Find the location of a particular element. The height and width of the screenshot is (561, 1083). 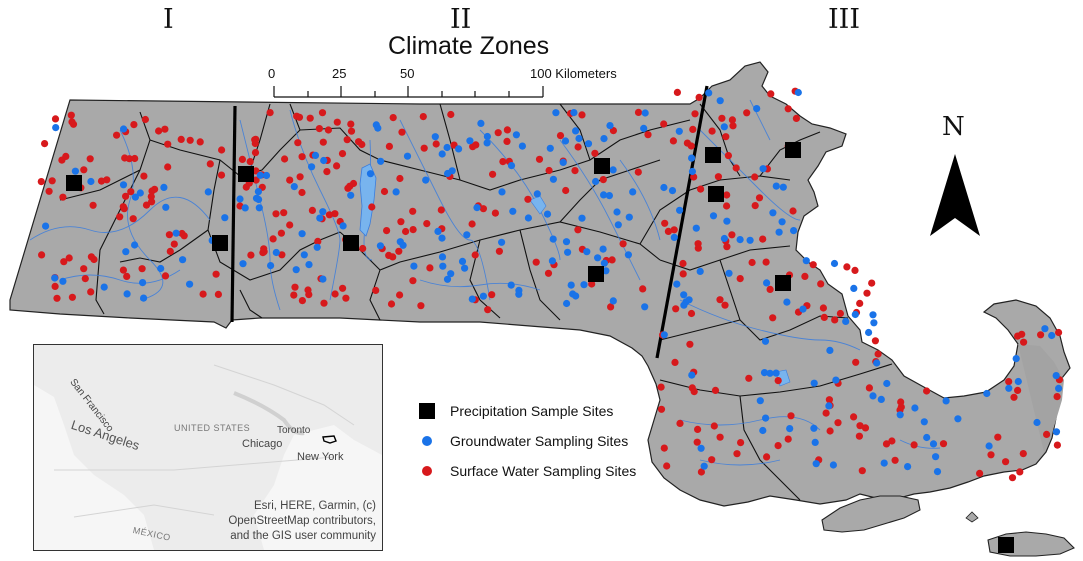

north-label: N is located at coordinates (953, 127).